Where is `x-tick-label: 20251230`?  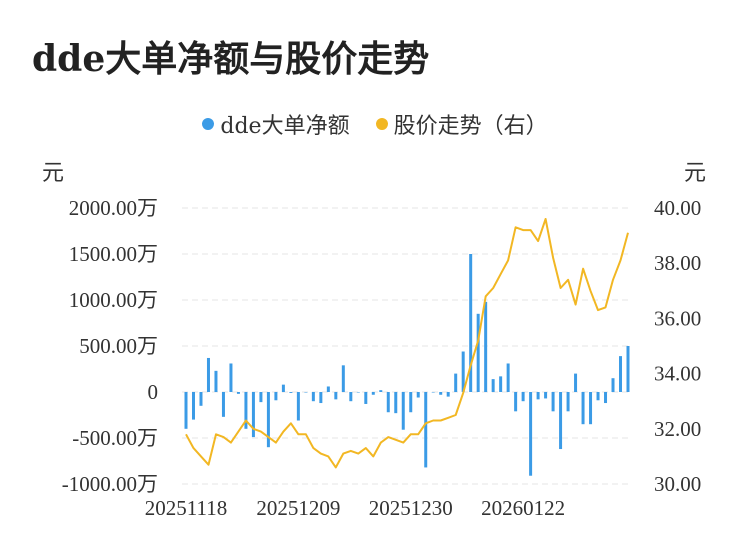 x-tick-label: 20251230 is located at coordinates (411, 508).